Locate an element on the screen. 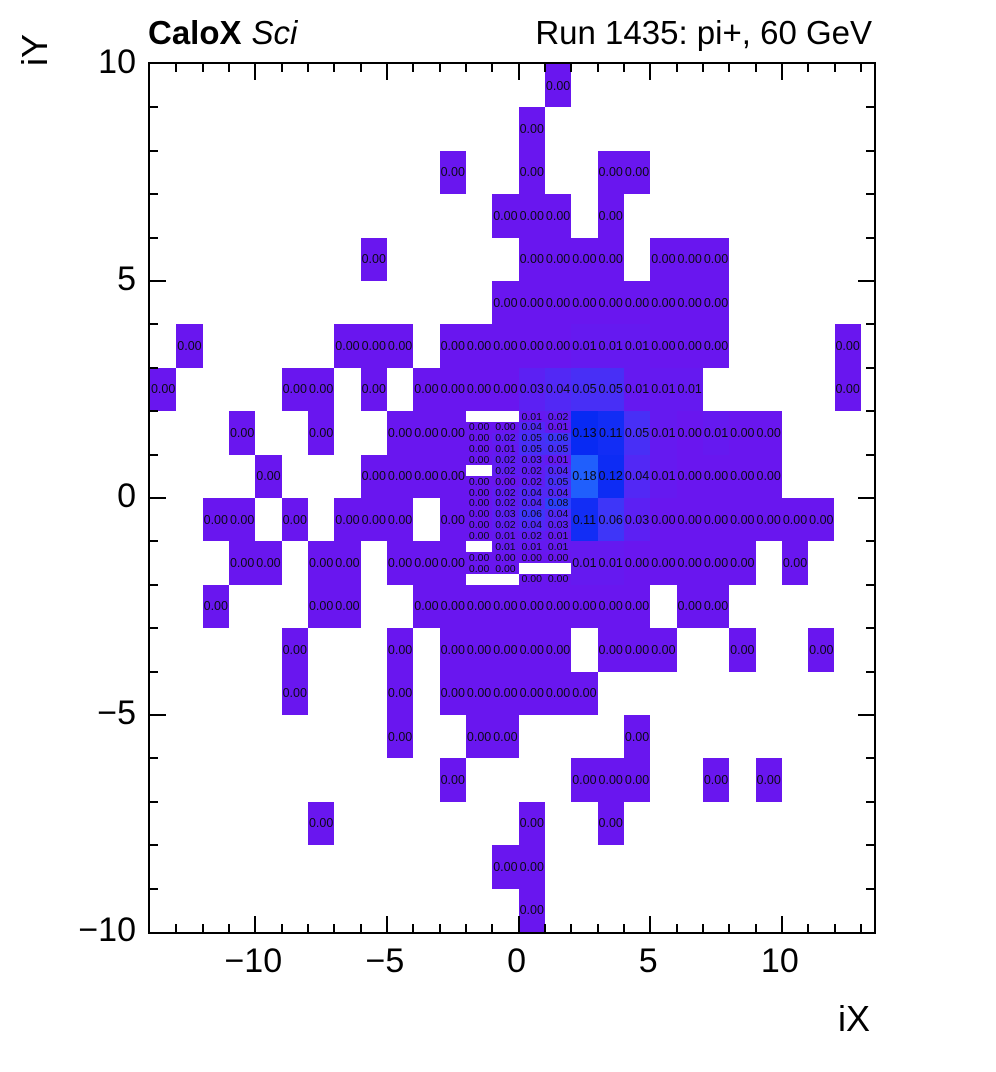 This screenshot has width=996, height=1072. heatmap-cell: 0.11 is located at coordinates (584, 520).